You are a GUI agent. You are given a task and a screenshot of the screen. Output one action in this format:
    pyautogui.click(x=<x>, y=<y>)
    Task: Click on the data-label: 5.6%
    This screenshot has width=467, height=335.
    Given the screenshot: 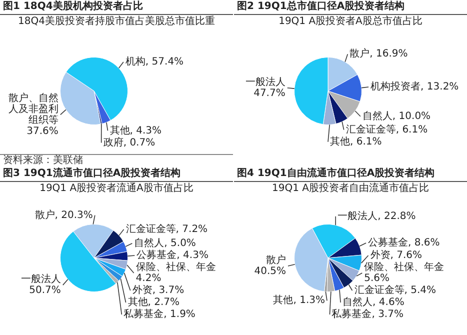 What is the action you would take?
    pyautogui.click(x=377, y=278)
    